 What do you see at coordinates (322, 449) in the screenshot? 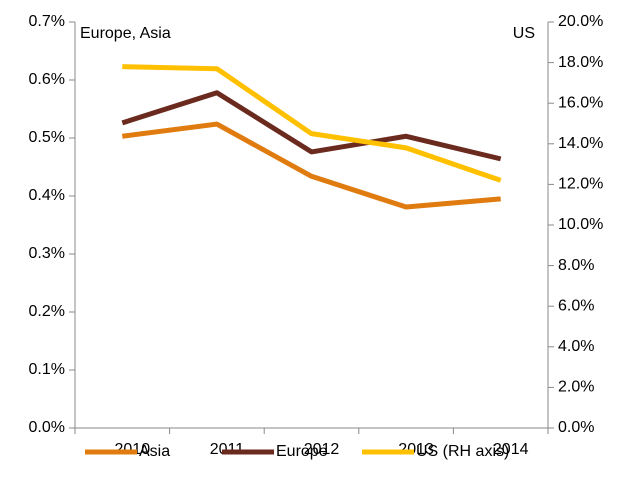
I see `x-tick-label: 2012` at bounding box center [322, 449].